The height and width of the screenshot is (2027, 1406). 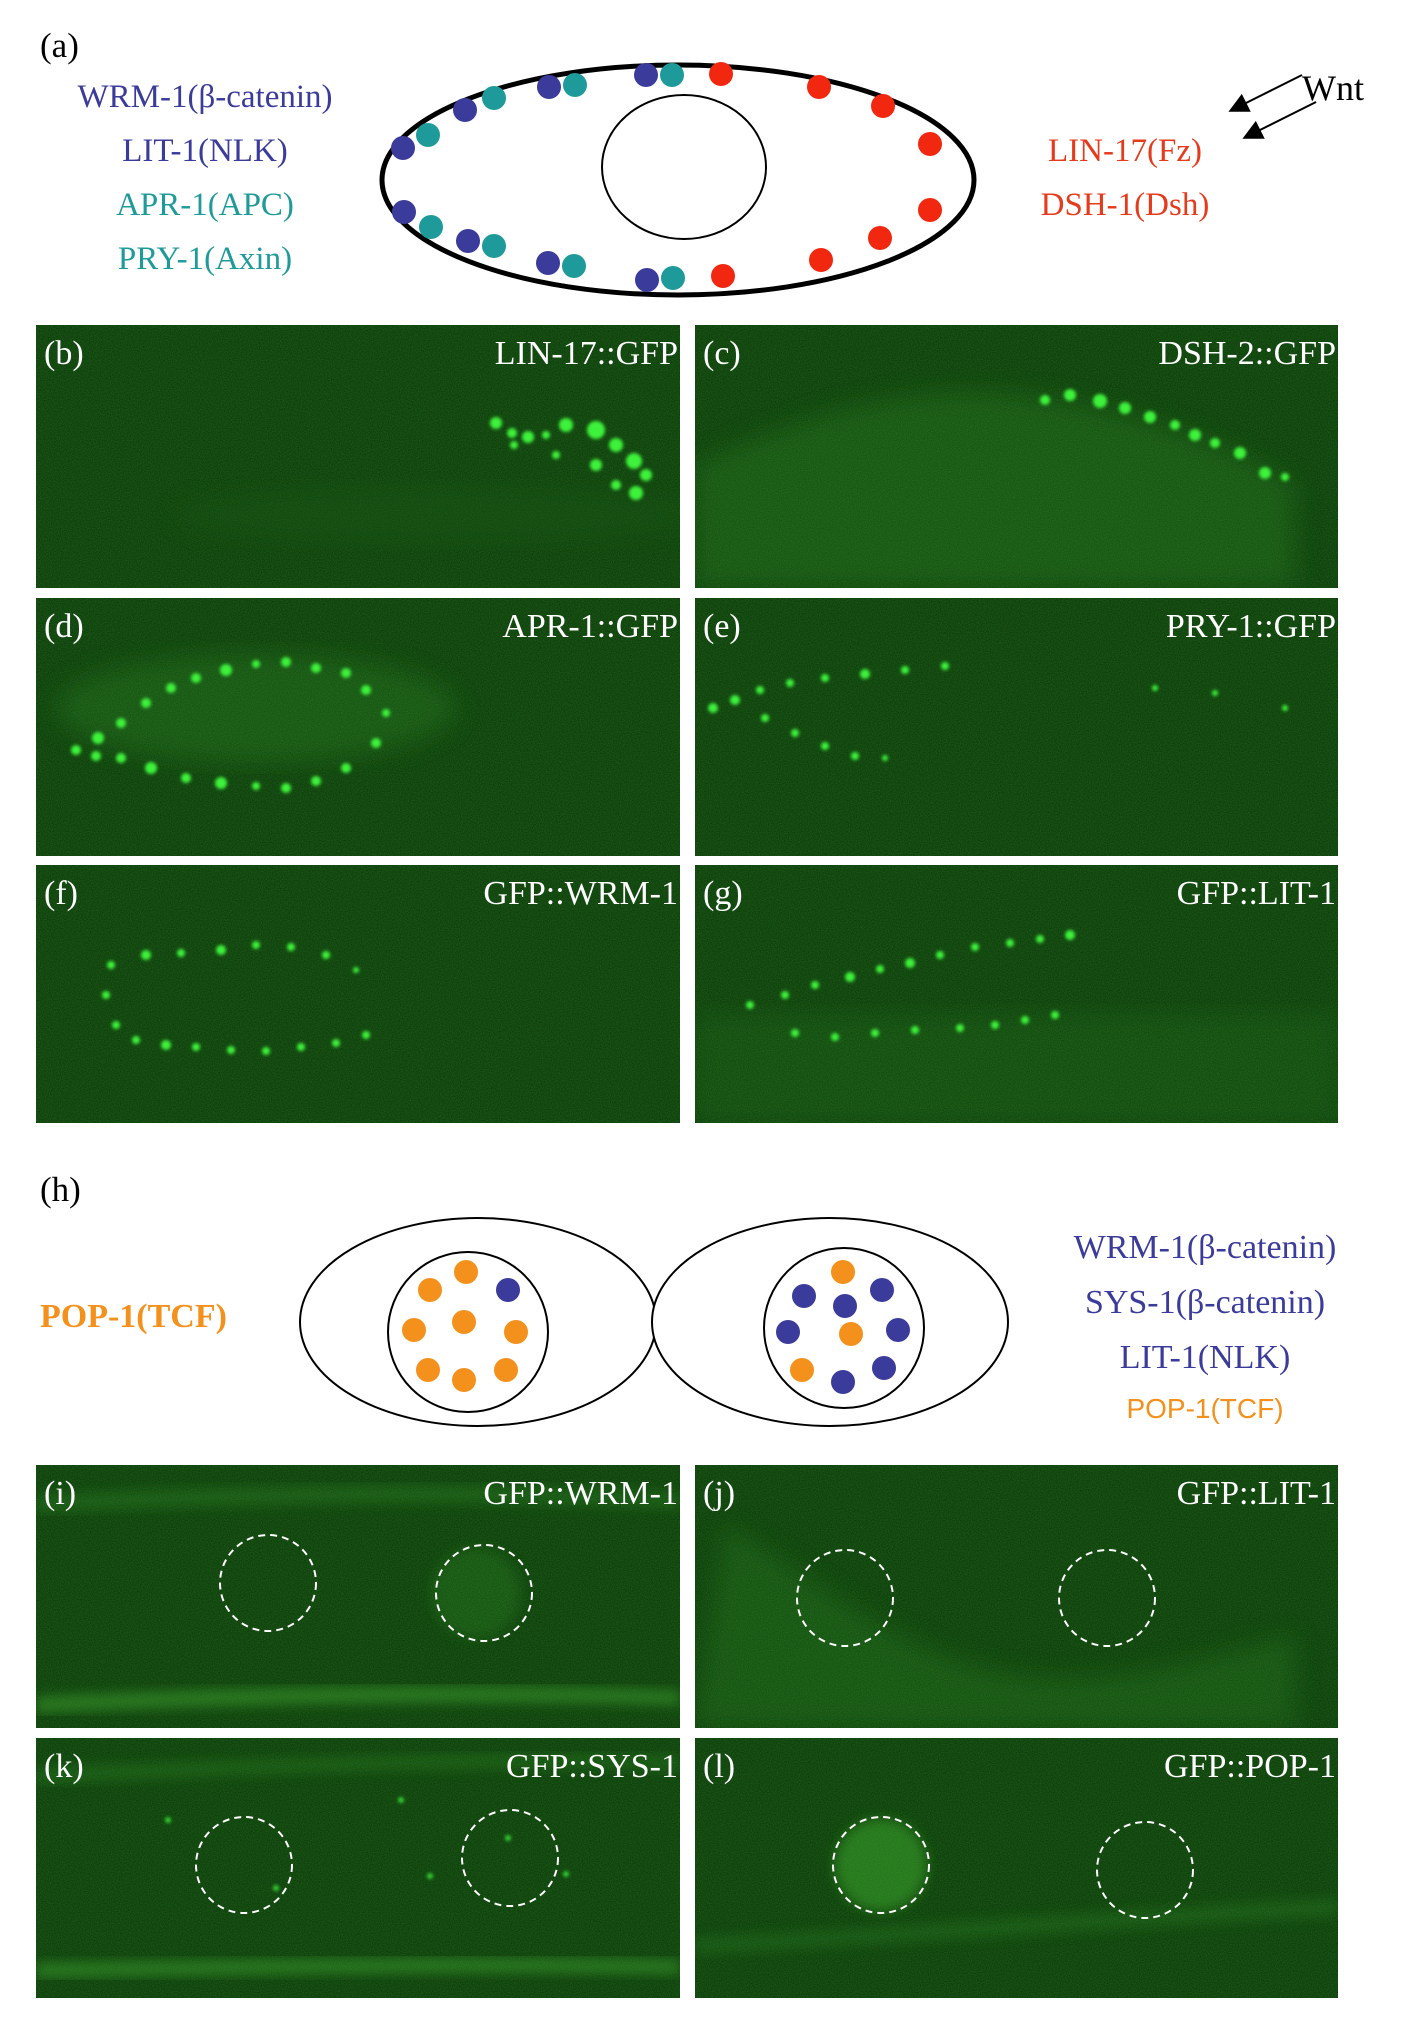 What do you see at coordinates (1250, 626) in the screenshot?
I see `marker-name: PRY-1::GFP` at bounding box center [1250, 626].